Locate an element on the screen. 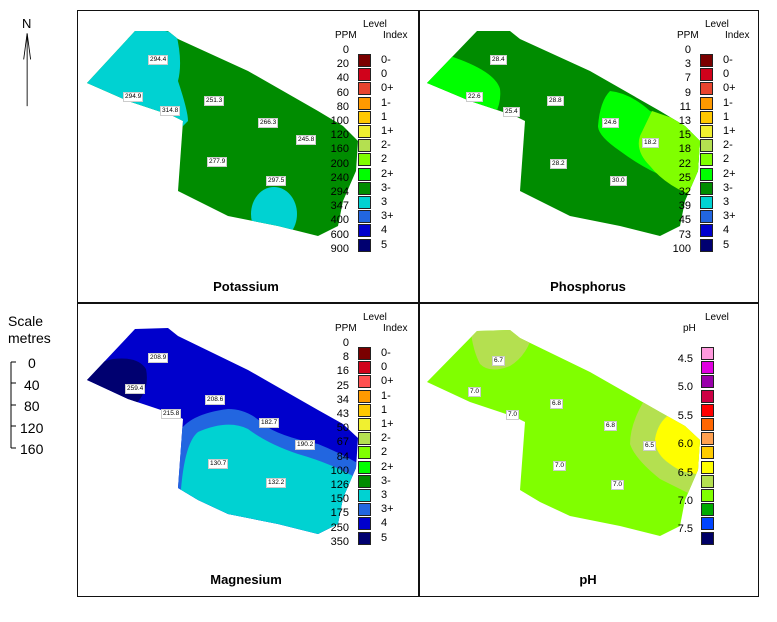 This screenshot has width=777, height=622. legend-ppm-value: 7 is located at coordinates (687, 78).